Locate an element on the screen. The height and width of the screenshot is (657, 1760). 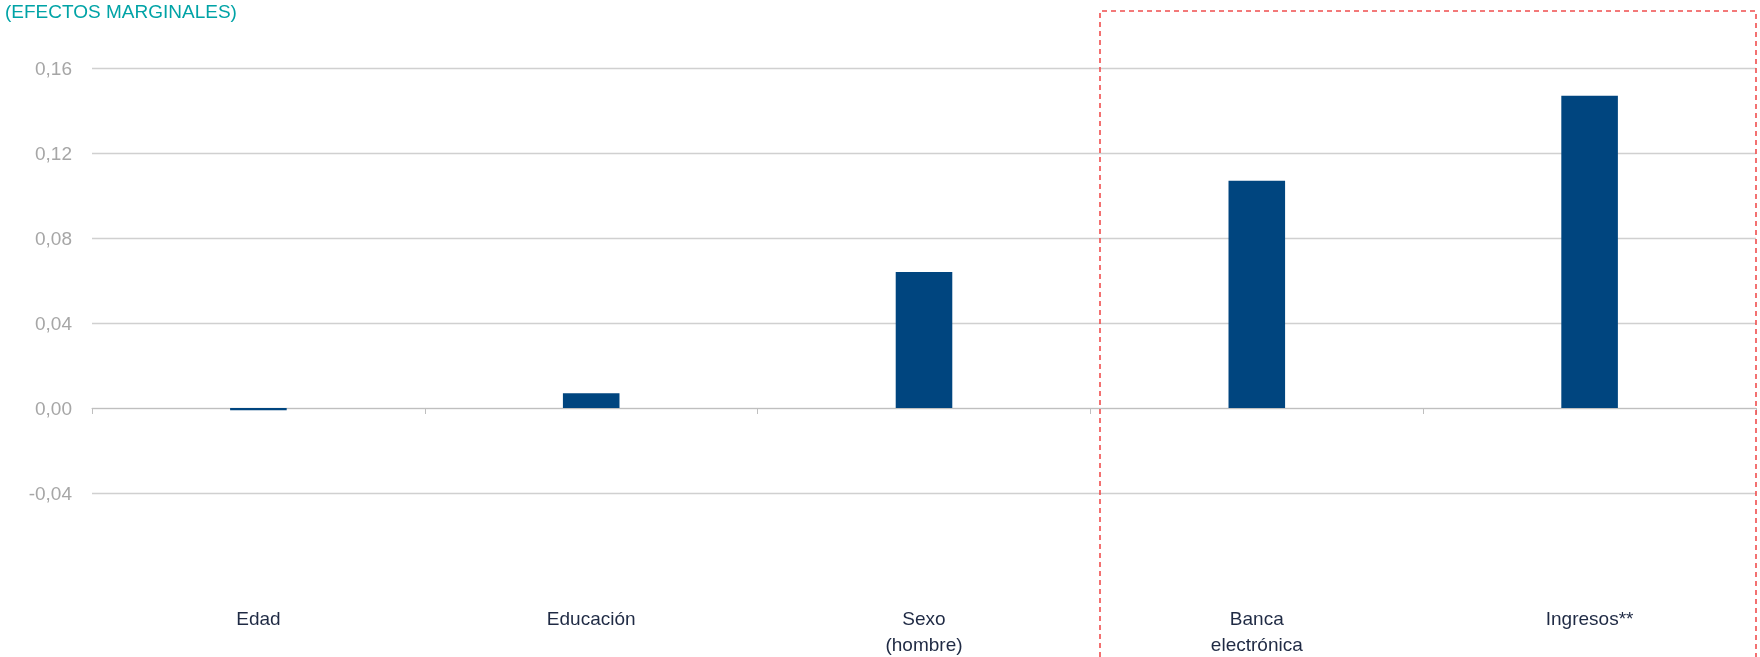
y-tick-label: 0,04 is located at coordinates (54, 323).